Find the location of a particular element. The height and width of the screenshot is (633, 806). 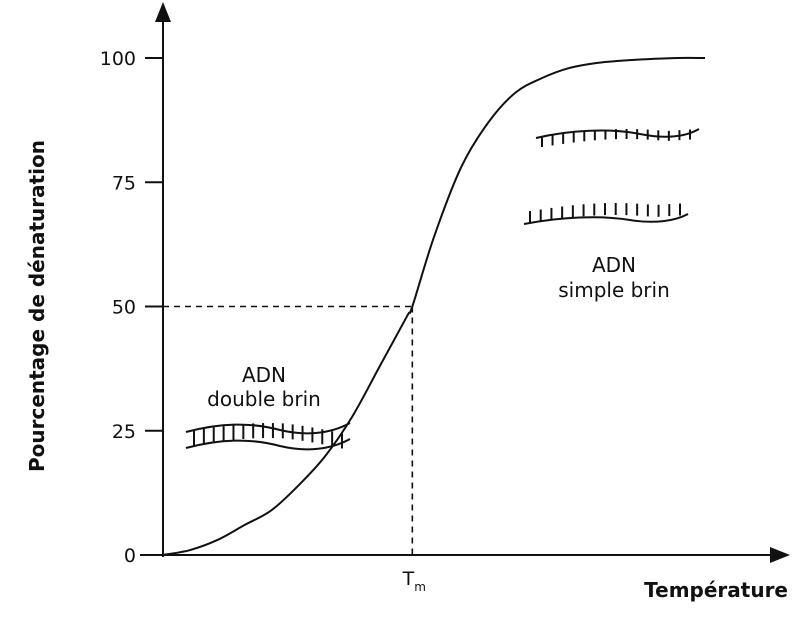

y-tick-label: 50 is located at coordinates (124, 308).